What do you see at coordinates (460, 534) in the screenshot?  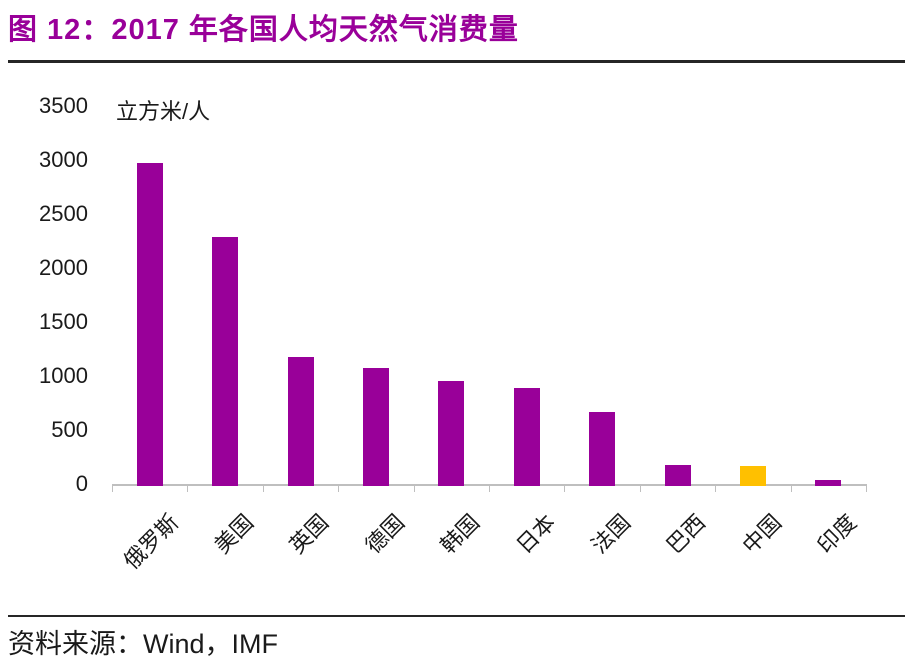 I see `x-tick-label: 韩国` at bounding box center [460, 534].